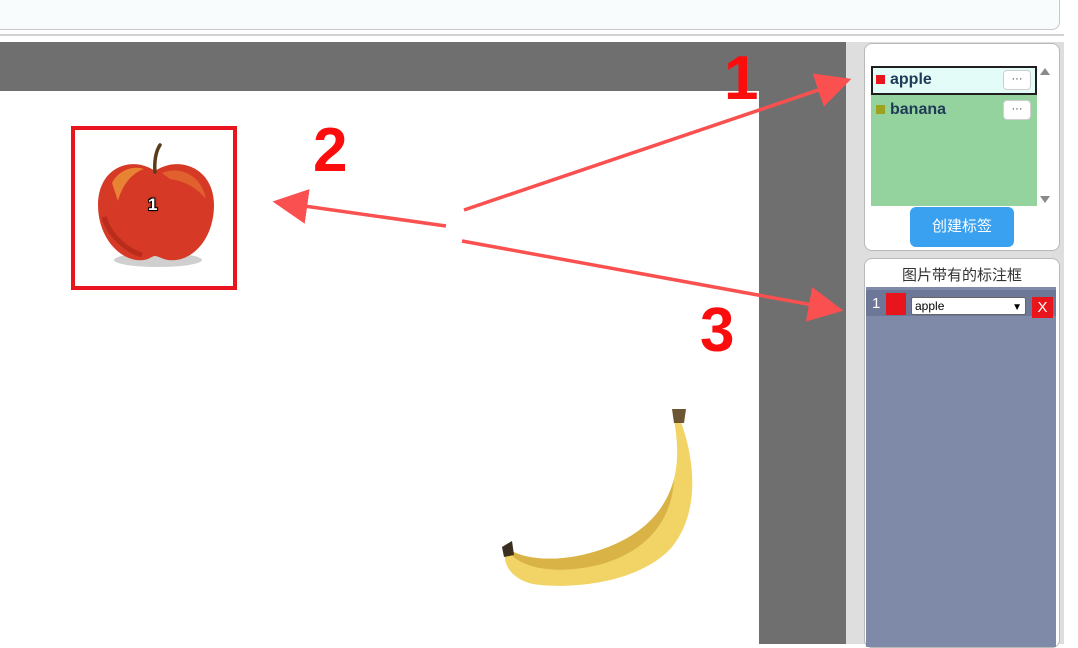 The width and height of the screenshot is (1078, 648). I want to click on label-name: apple, so click(911, 79).